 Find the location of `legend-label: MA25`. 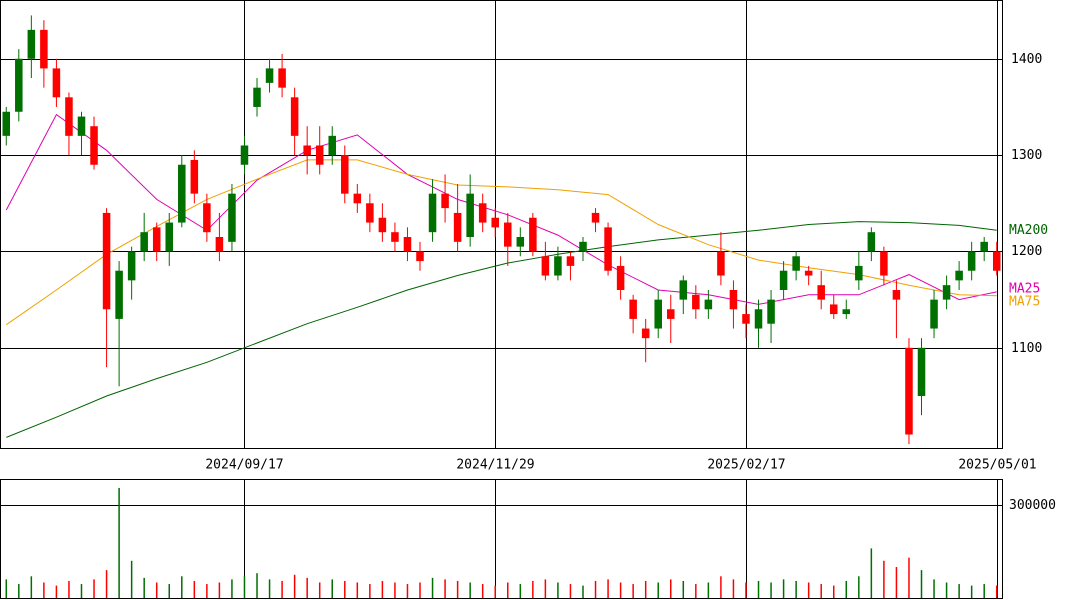

legend-label: MA25 is located at coordinates (1024, 288).